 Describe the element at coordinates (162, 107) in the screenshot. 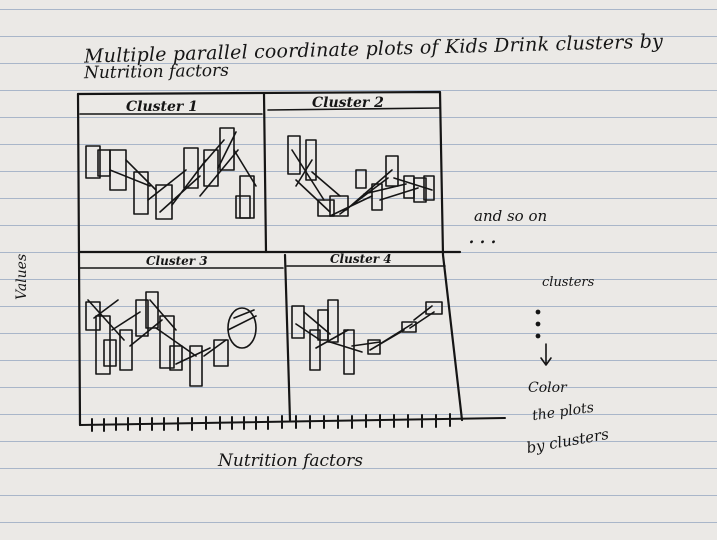

I see `panel-title-cluster-1: Cluster 1` at that location.